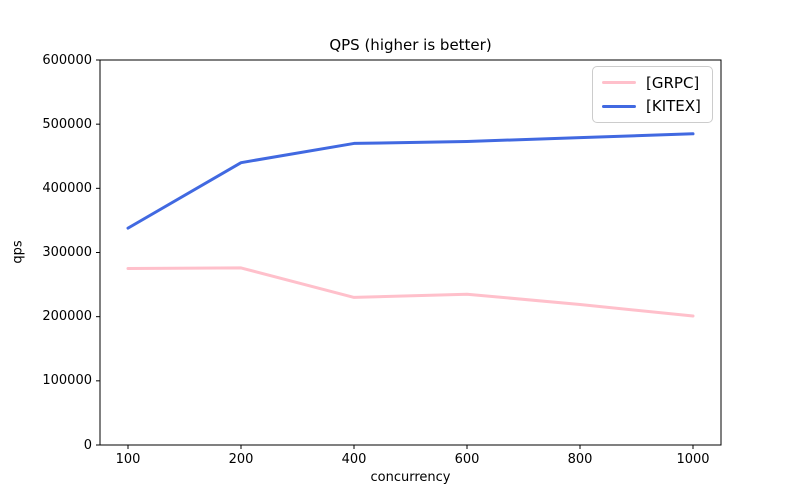 Image resolution: width=800 pixels, height=500 pixels. What do you see at coordinates (67, 188) in the screenshot?
I see `y-tick-label: 400000` at bounding box center [67, 188].